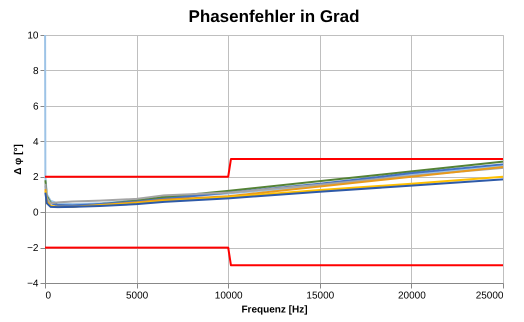  I want to click on x-tick-label: 20000, so click(412, 296).